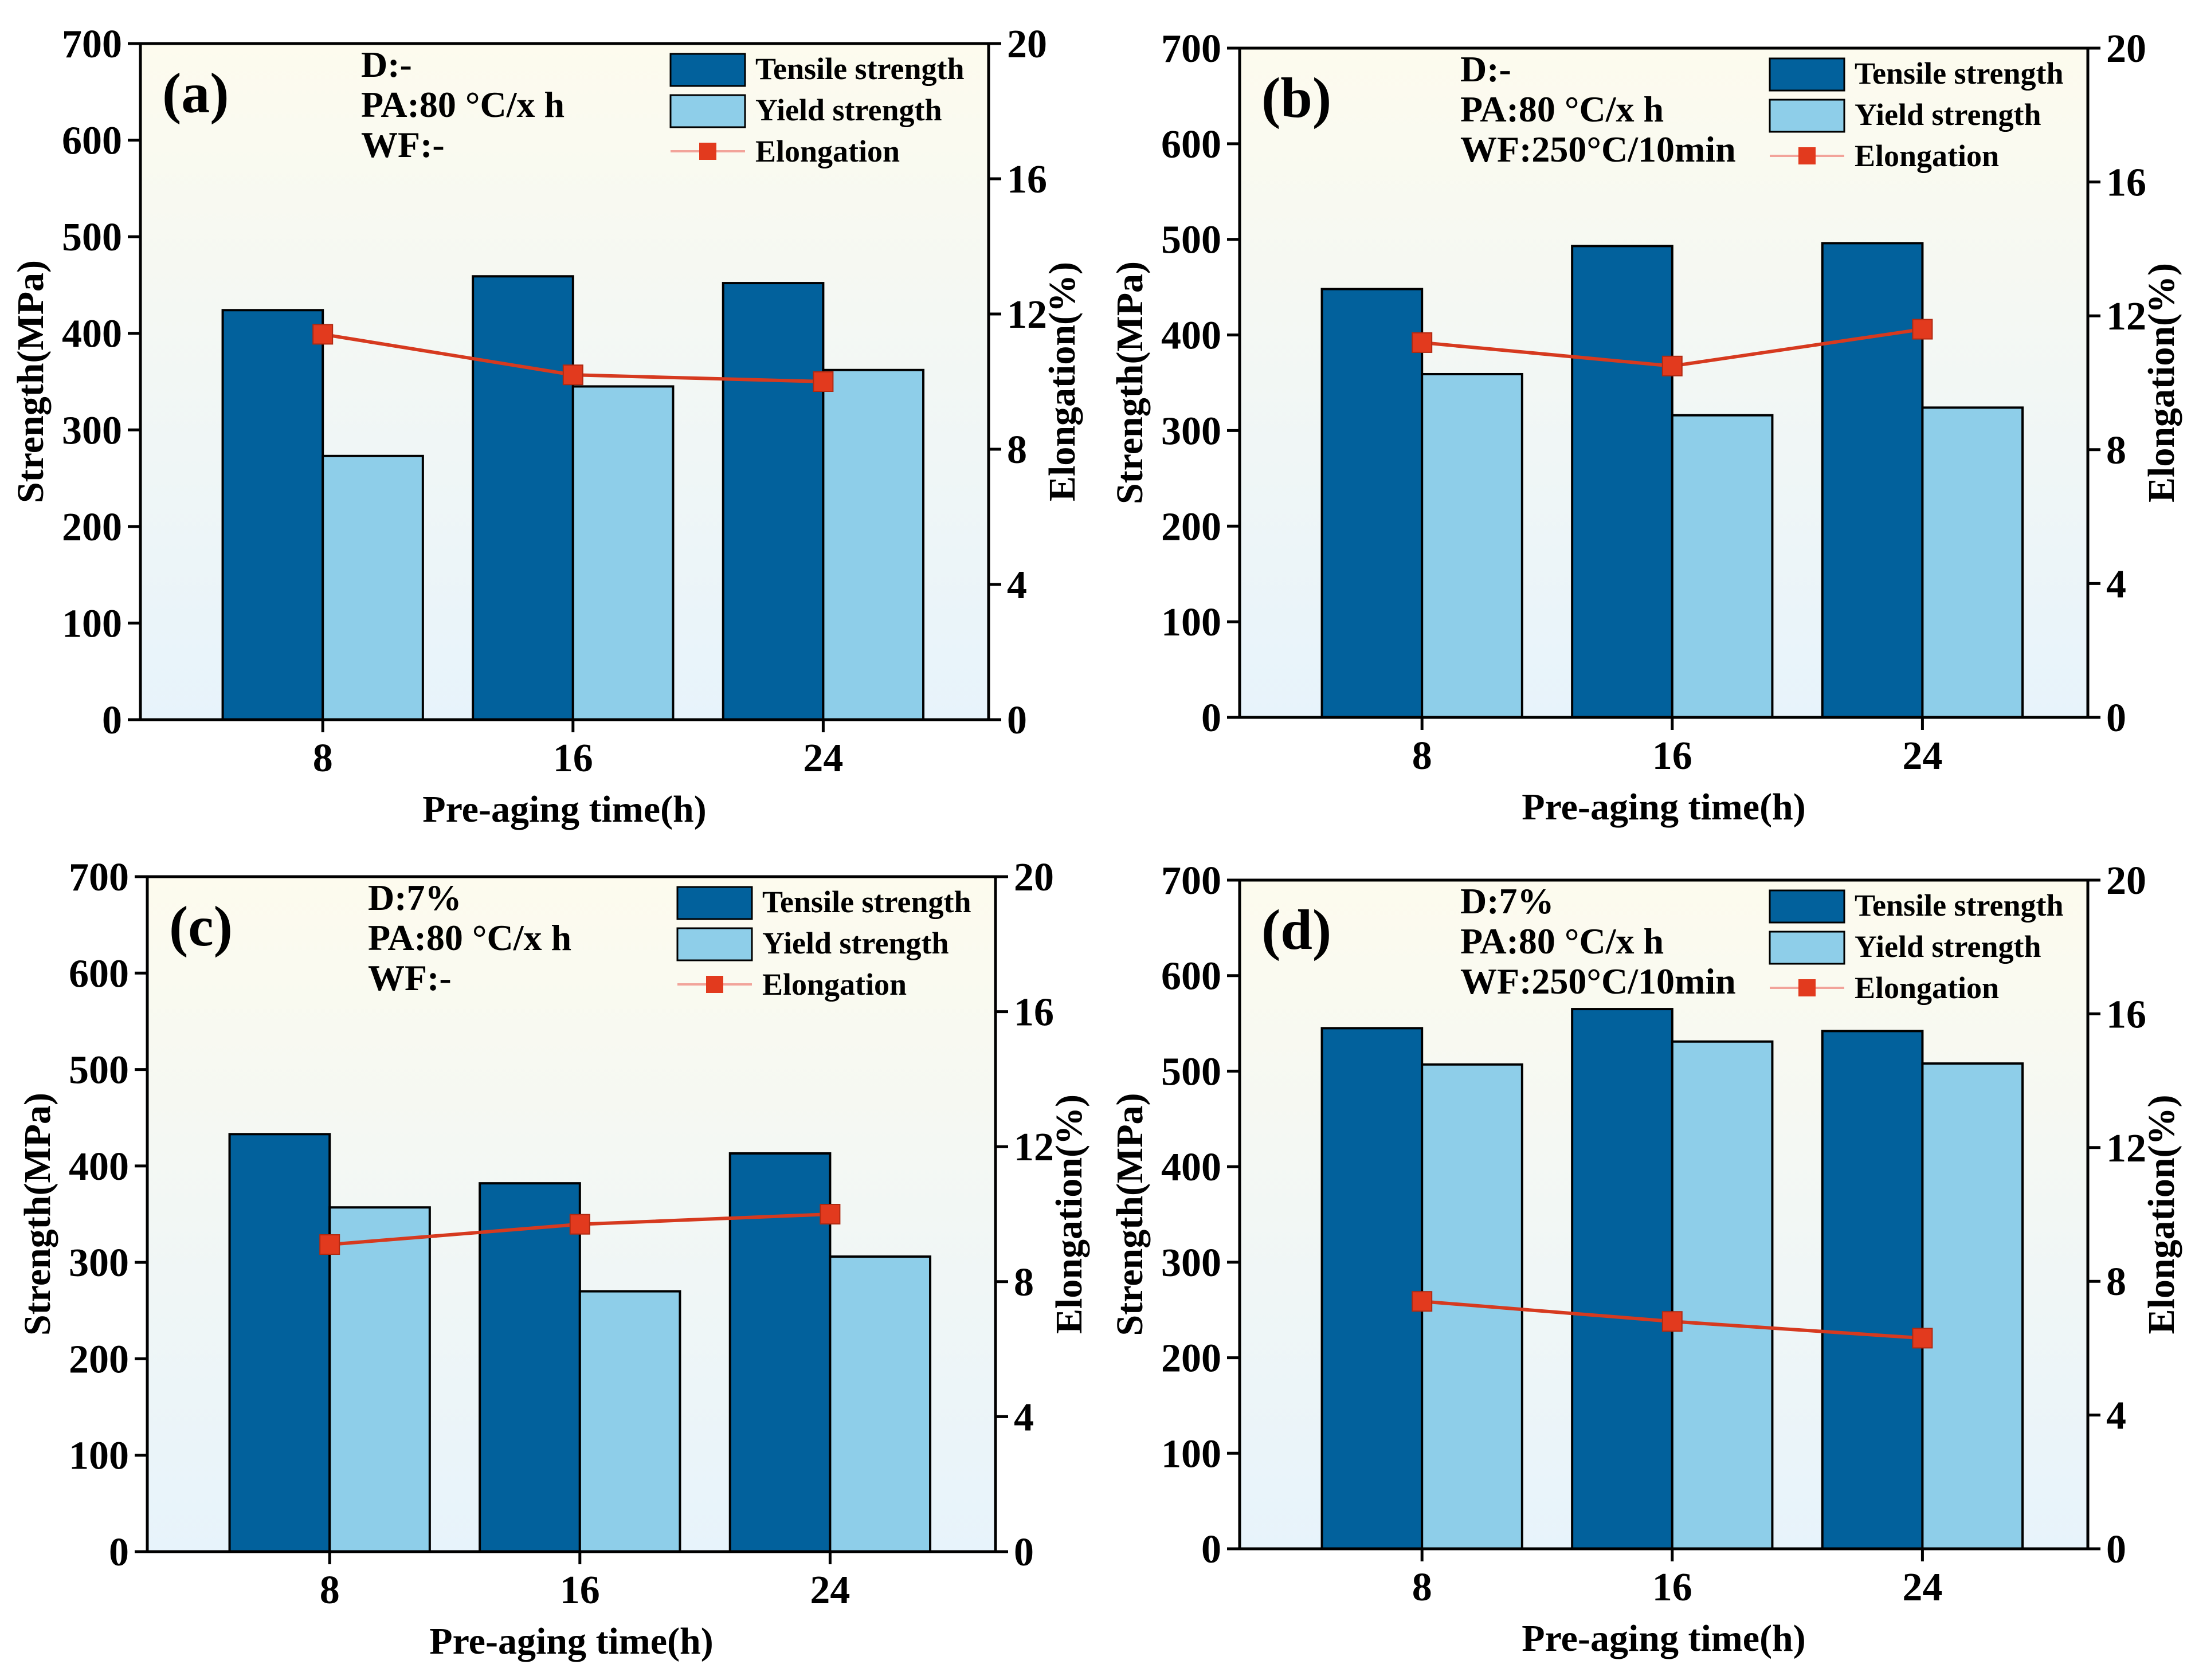  What do you see at coordinates (1562, 941) in the screenshot?
I see `condition-text: PA:80 °C/x h` at bounding box center [1562, 941].